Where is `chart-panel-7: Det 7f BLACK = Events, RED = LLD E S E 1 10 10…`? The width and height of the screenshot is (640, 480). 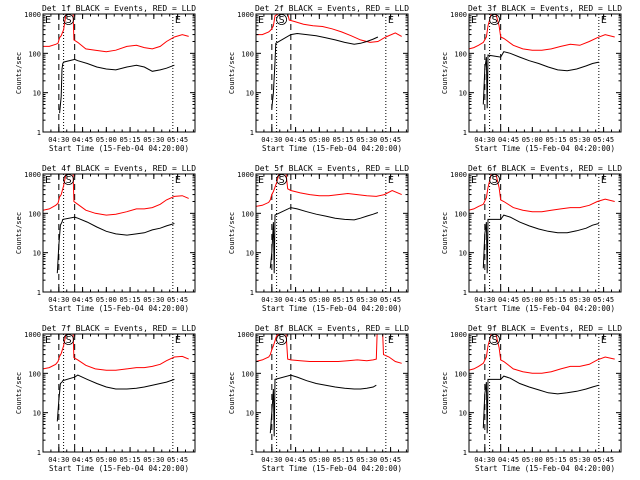 chart-panel-7: Det 7f BLACK = Events, RED = LLD E S E 1 10 10… is located at coordinates (105, 398).